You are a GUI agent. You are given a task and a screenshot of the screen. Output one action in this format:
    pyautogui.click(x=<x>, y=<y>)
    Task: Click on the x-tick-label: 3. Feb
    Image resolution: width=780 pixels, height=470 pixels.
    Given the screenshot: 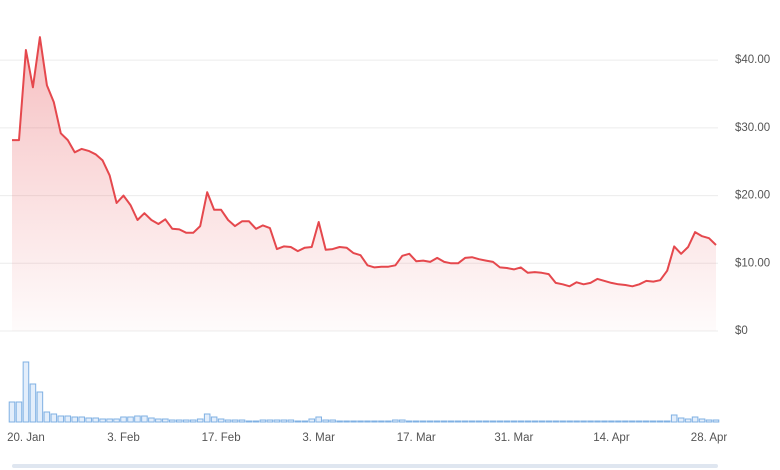 What is the action you would take?
    pyautogui.click(x=123, y=438)
    